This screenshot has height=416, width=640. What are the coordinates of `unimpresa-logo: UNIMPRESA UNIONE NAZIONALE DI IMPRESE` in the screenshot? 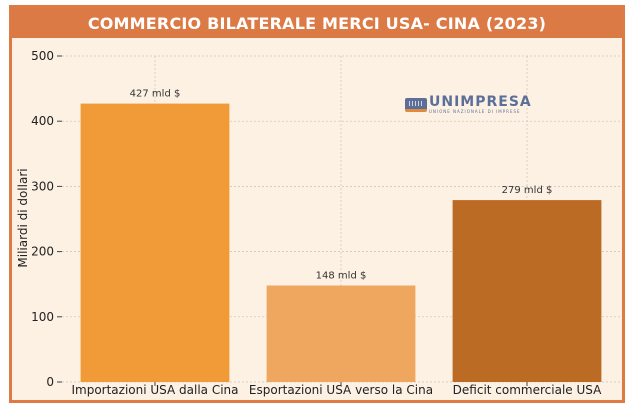 It's located at (468, 104).